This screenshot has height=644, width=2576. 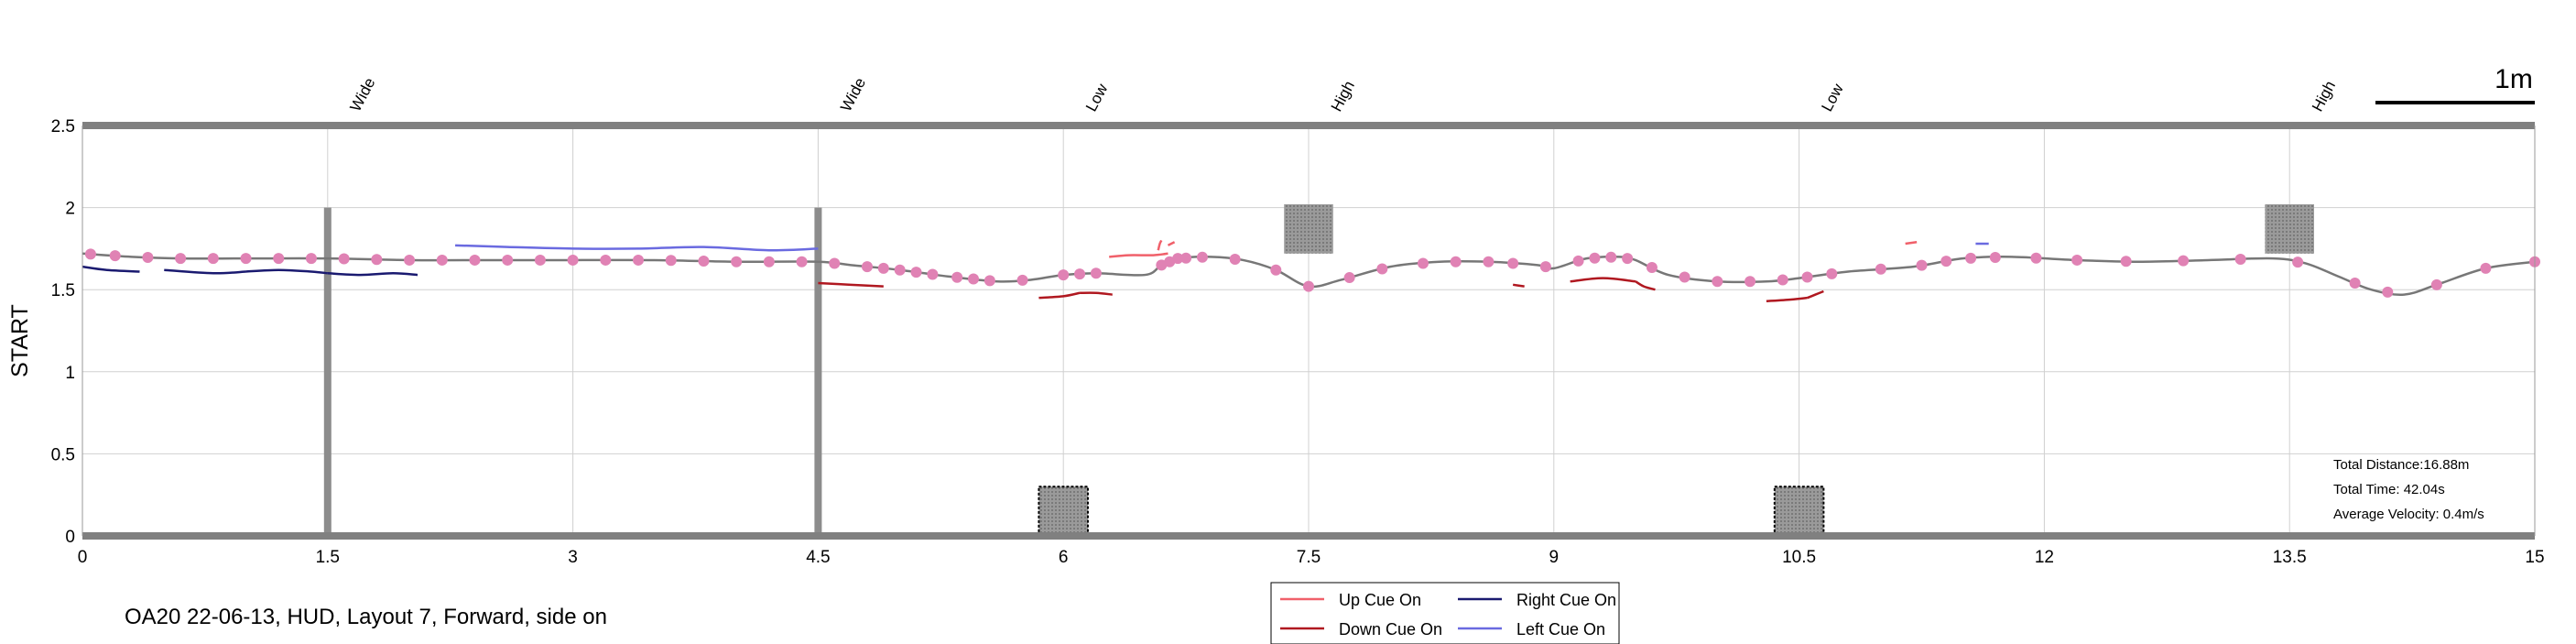 I want to click on legend-label-left: Left Cue On, so click(x=1560, y=630).